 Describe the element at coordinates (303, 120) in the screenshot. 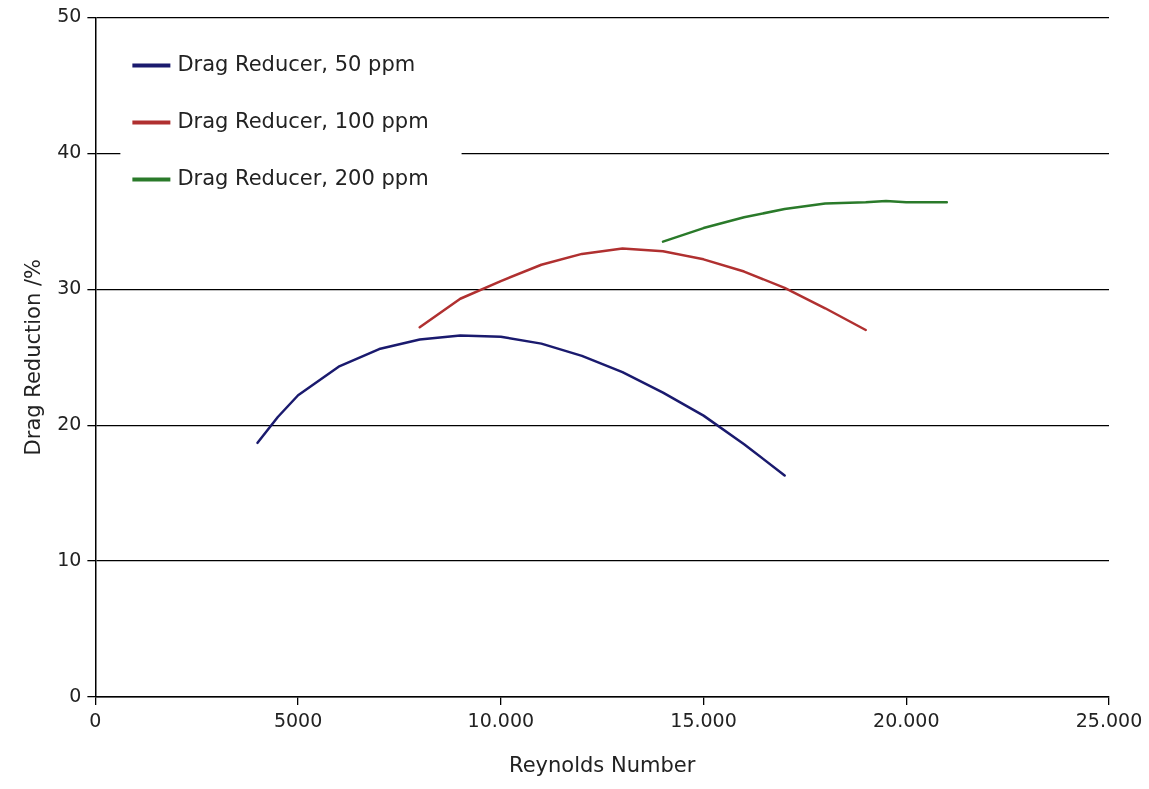

I see `legend-label: Drag Reducer, 100 ppm` at that location.